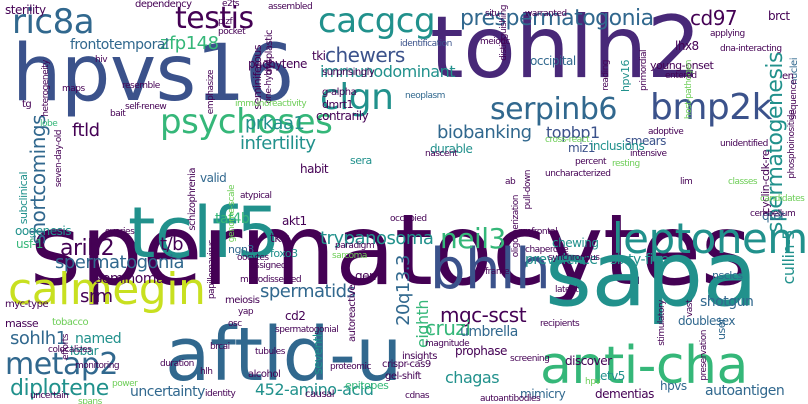 The image size is (808, 404). Describe the element at coordinates (662, 323) in the screenshot. I see `word: stimulatory` at that location.